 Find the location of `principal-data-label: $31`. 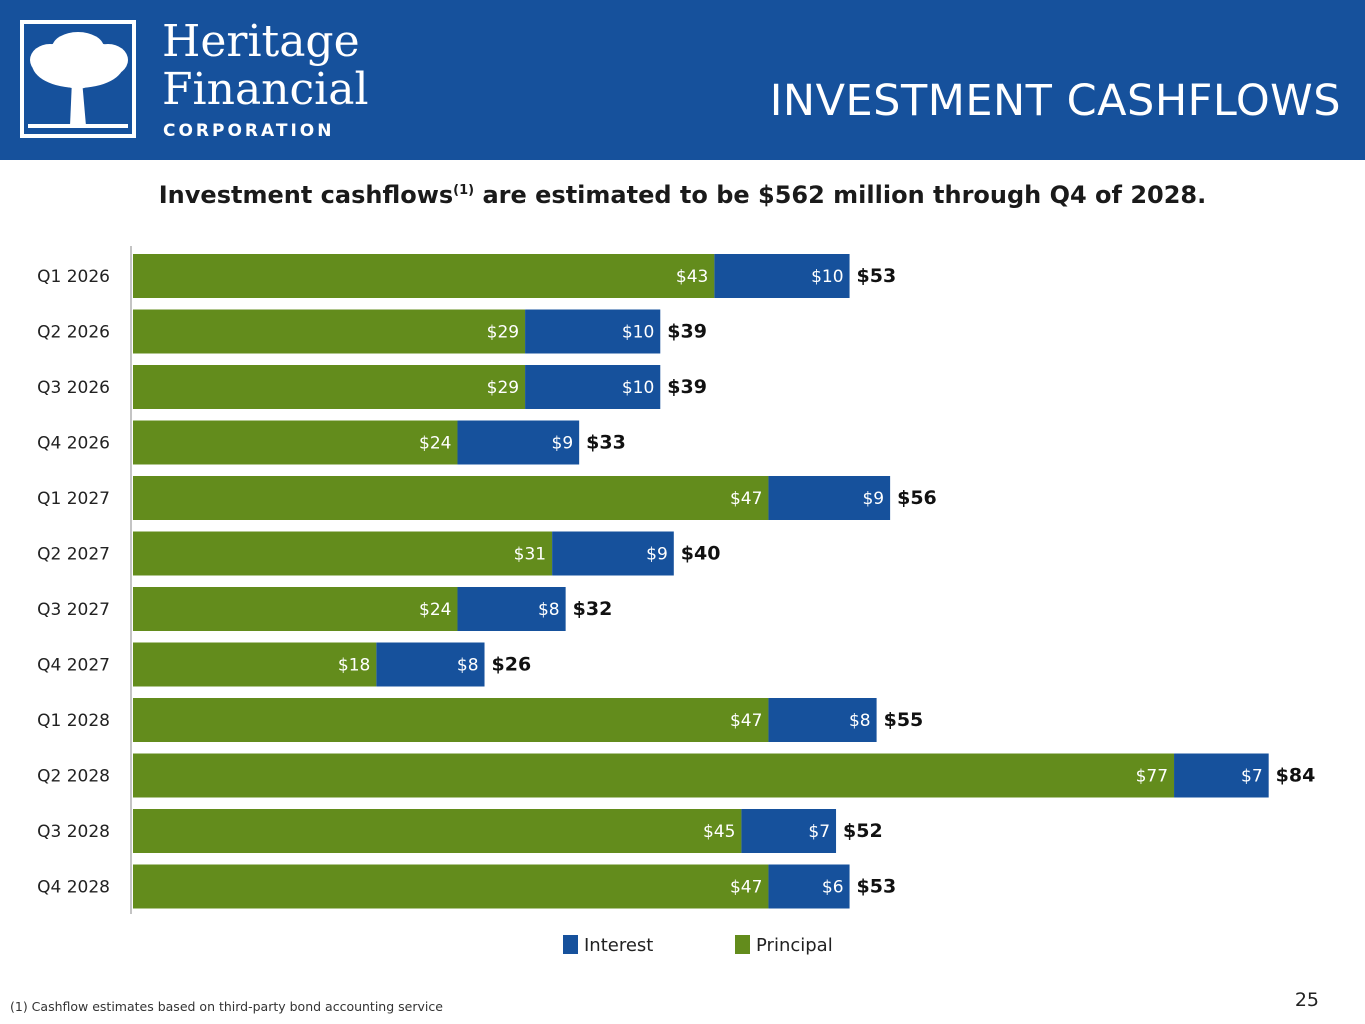

principal-data-label: $31 is located at coordinates (530, 555).